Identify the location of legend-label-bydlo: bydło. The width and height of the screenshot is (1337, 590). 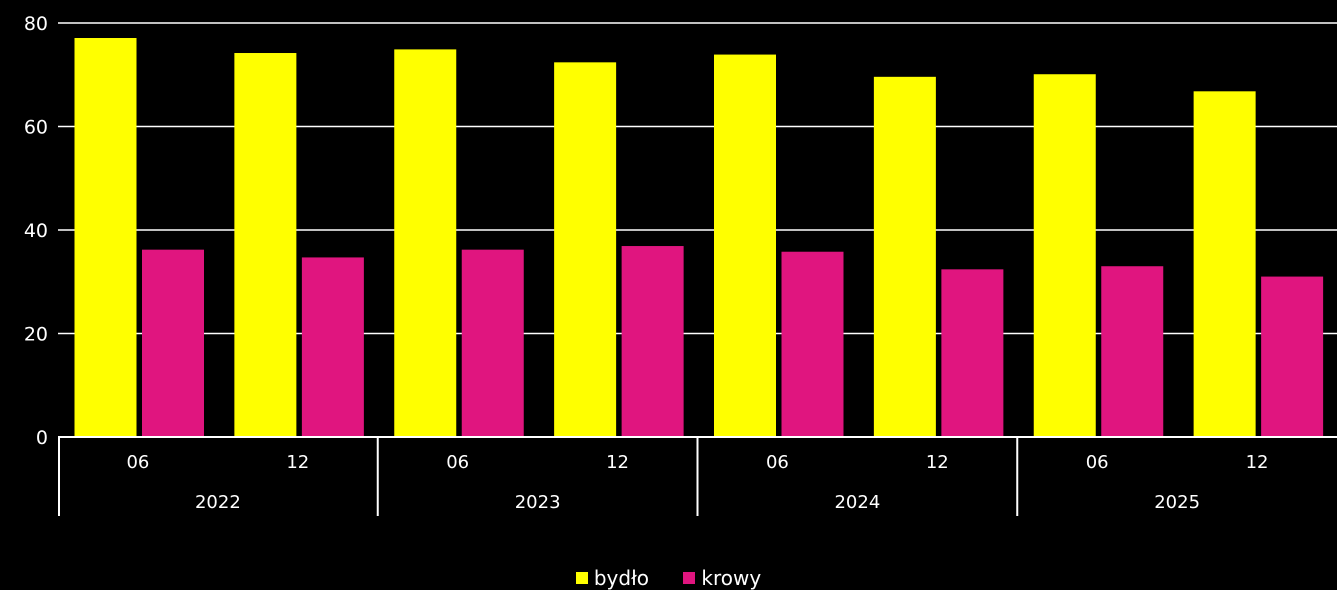
(621, 578).